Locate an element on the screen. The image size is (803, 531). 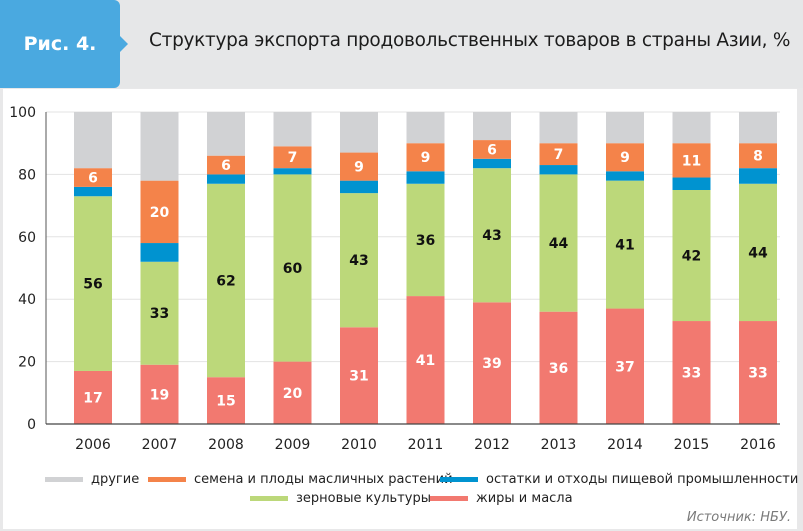
data-label-fats: 41 is located at coordinates (425, 361).